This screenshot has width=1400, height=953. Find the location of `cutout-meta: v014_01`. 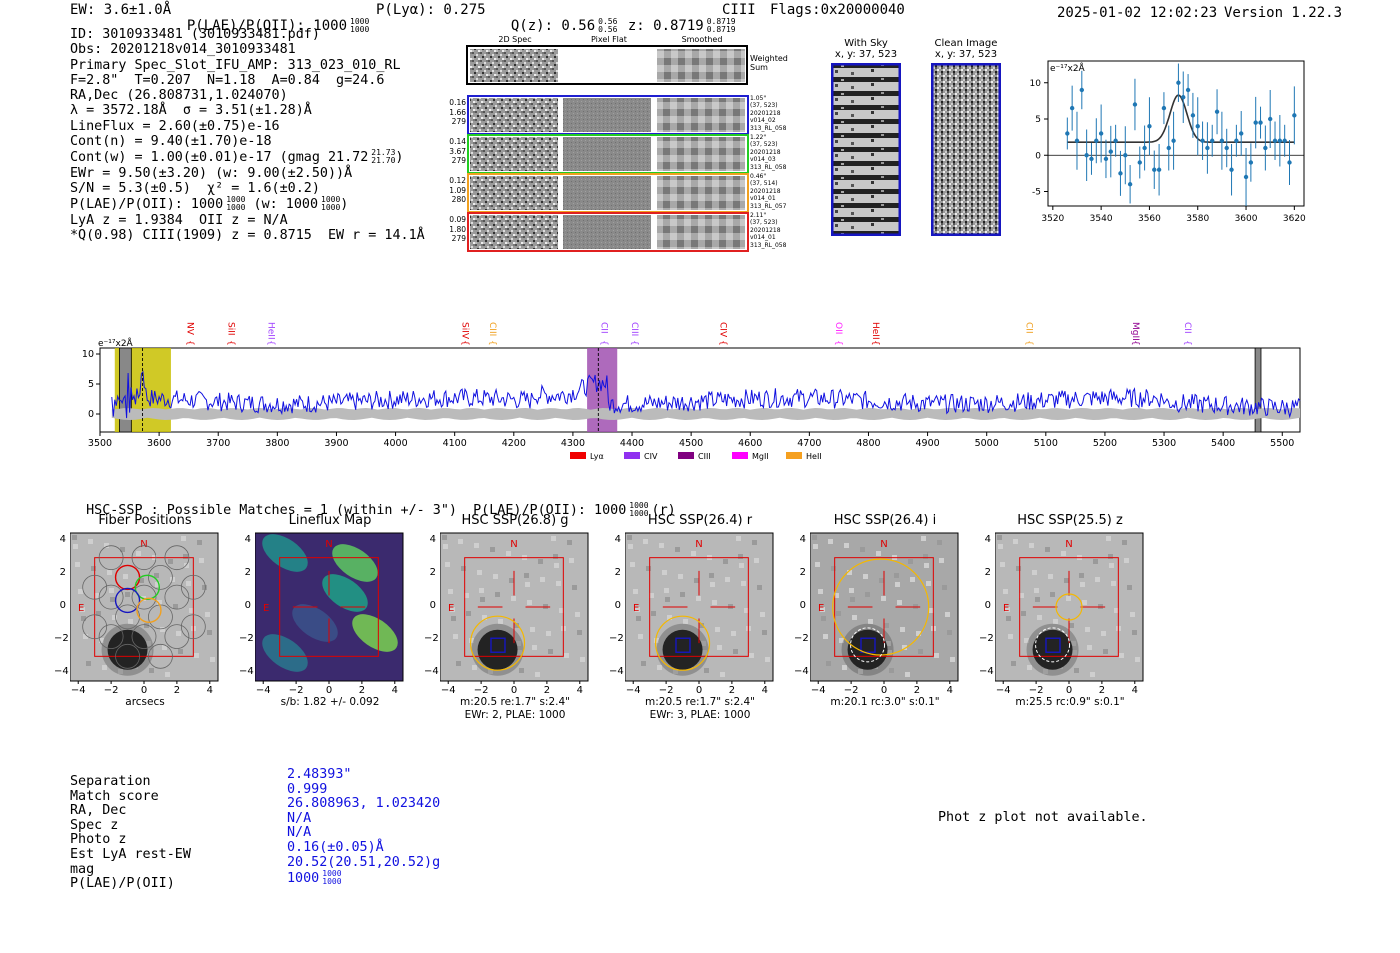

cutout-meta: v014_01 is located at coordinates (763, 199).